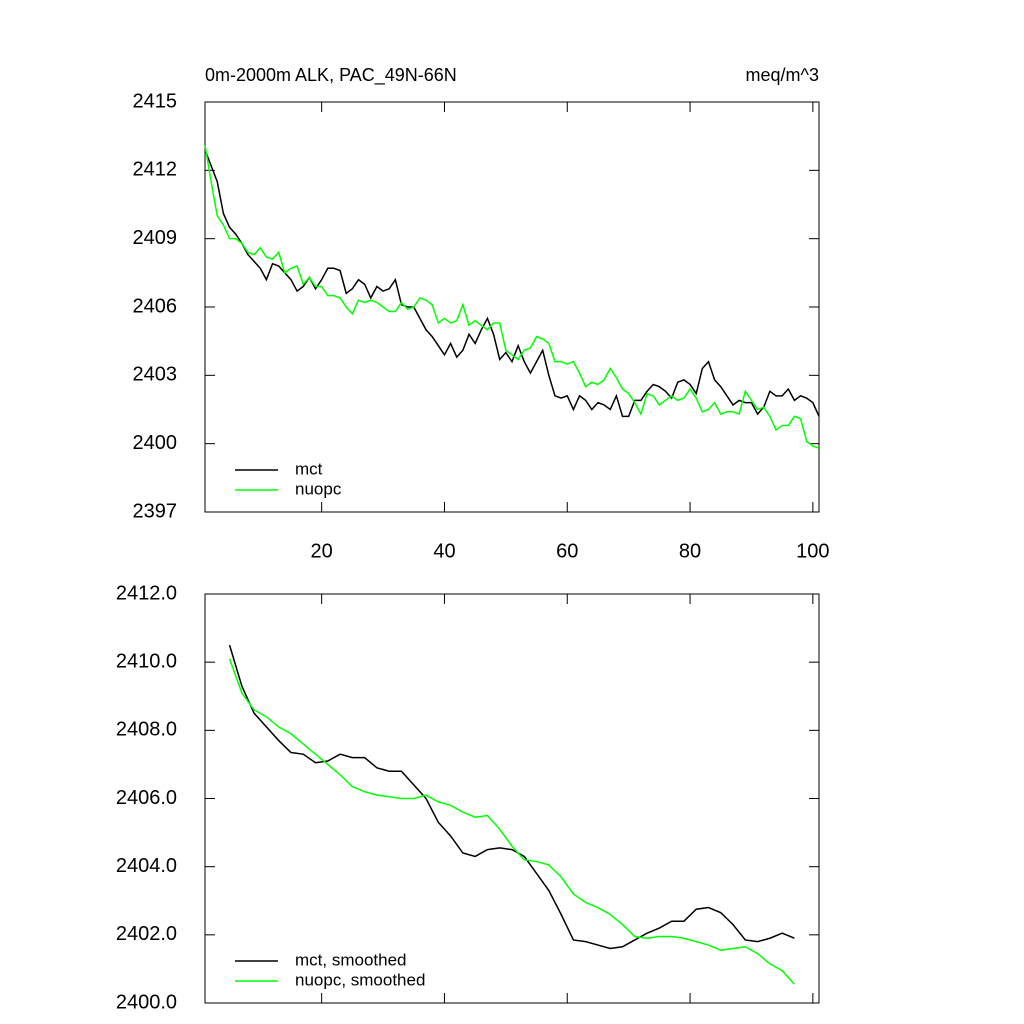 This screenshot has width=1024, height=1024. I want to click on y-tick-label: 2406, so click(155, 306).